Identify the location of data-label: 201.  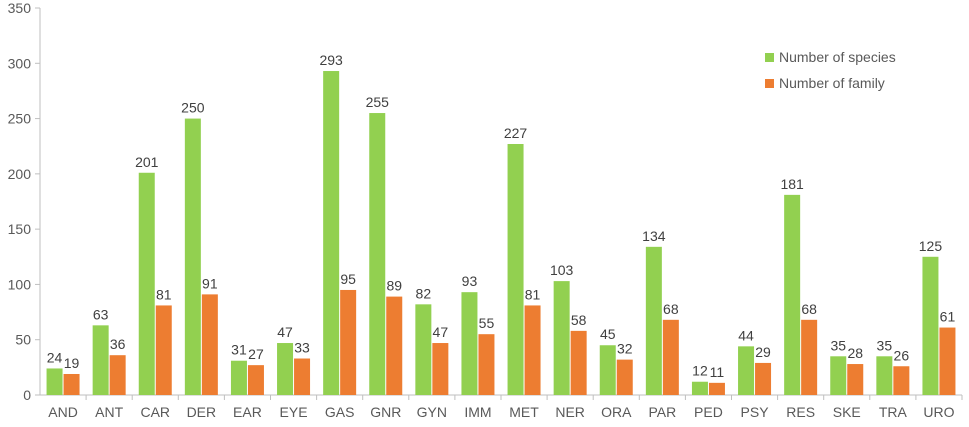
(147, 162).